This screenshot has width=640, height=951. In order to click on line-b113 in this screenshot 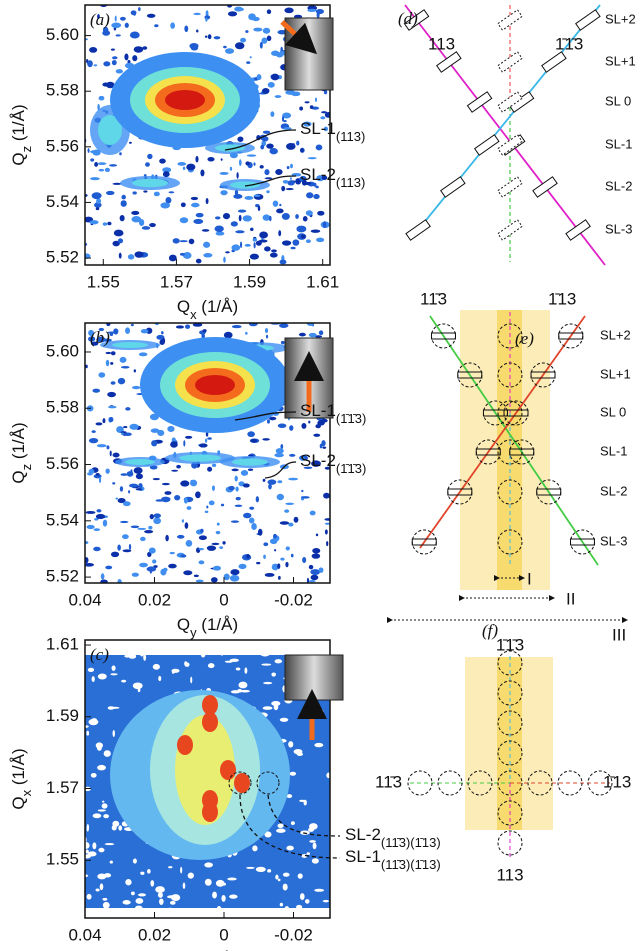, I will do `click(502, 432)`.